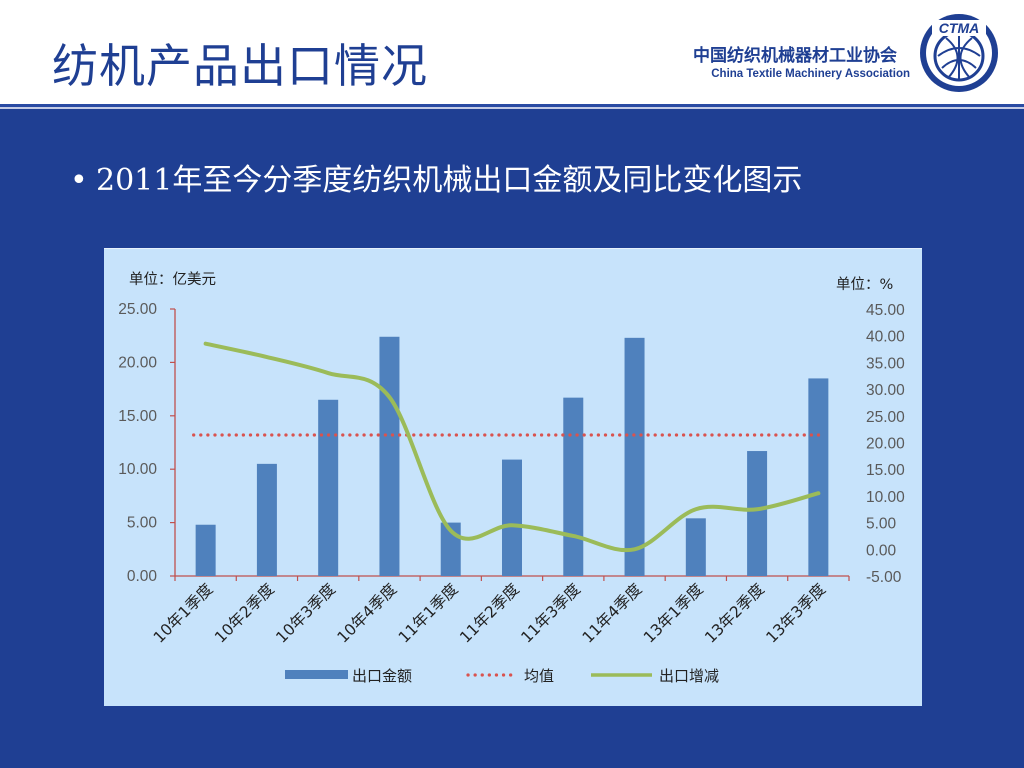 Image resolution: width=1024 pixels, height=768 pixels. Describe the element at coordinates (449, 180) in the screenshot. I see `bullet-text: 2011年至今分季度纺织机械出口金额及同比变化图示` at that location.